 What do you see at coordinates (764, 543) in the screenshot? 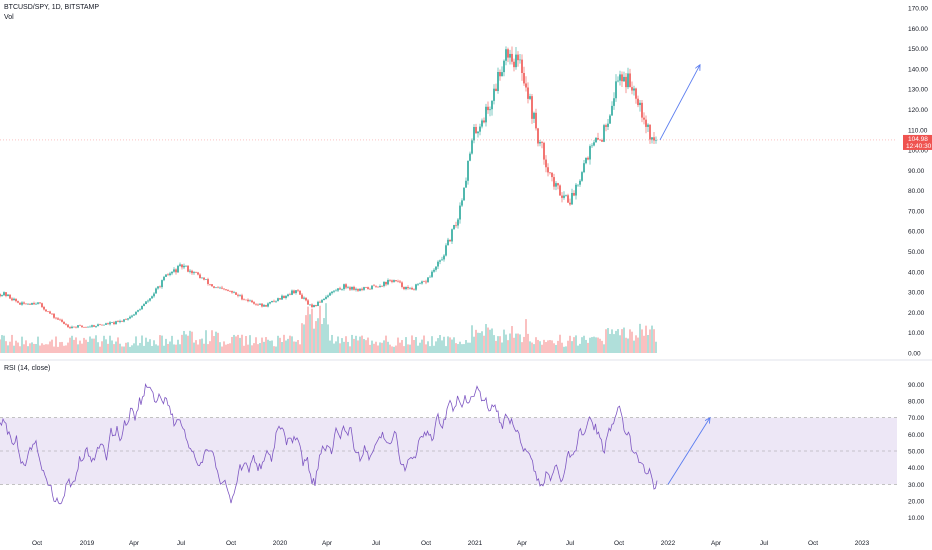
I see `x-tick-label: Jul` at bounding box center [764, 543].